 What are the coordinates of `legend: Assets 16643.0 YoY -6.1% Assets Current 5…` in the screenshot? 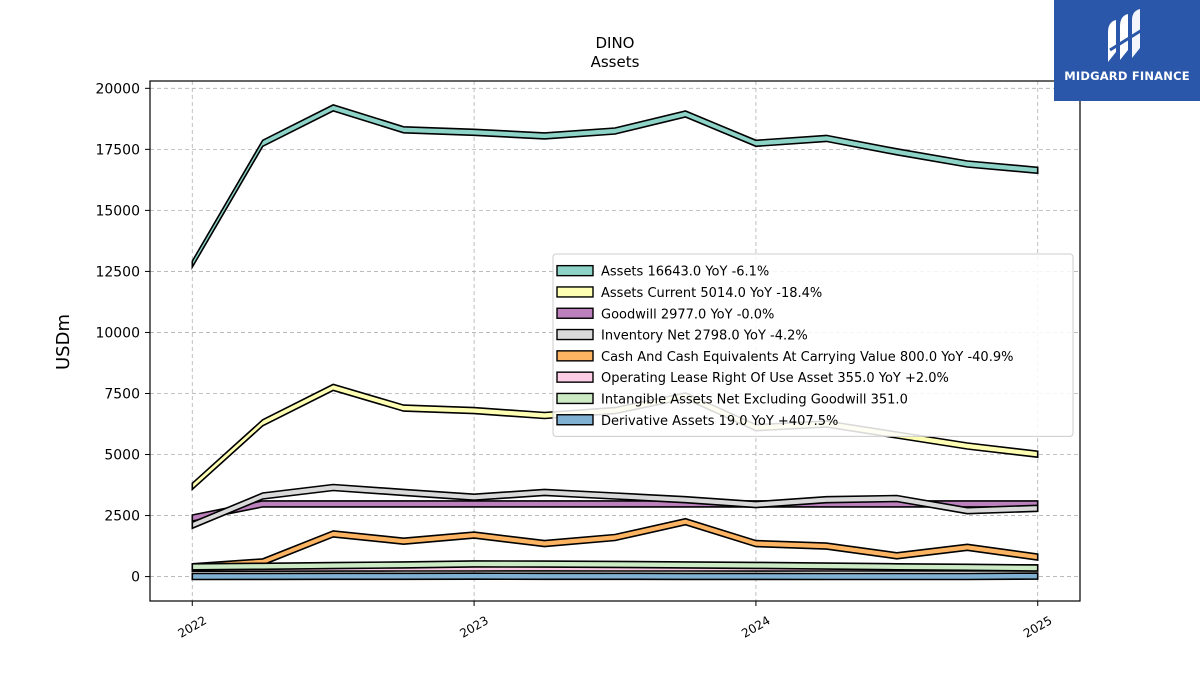 It's located at (813, 345).